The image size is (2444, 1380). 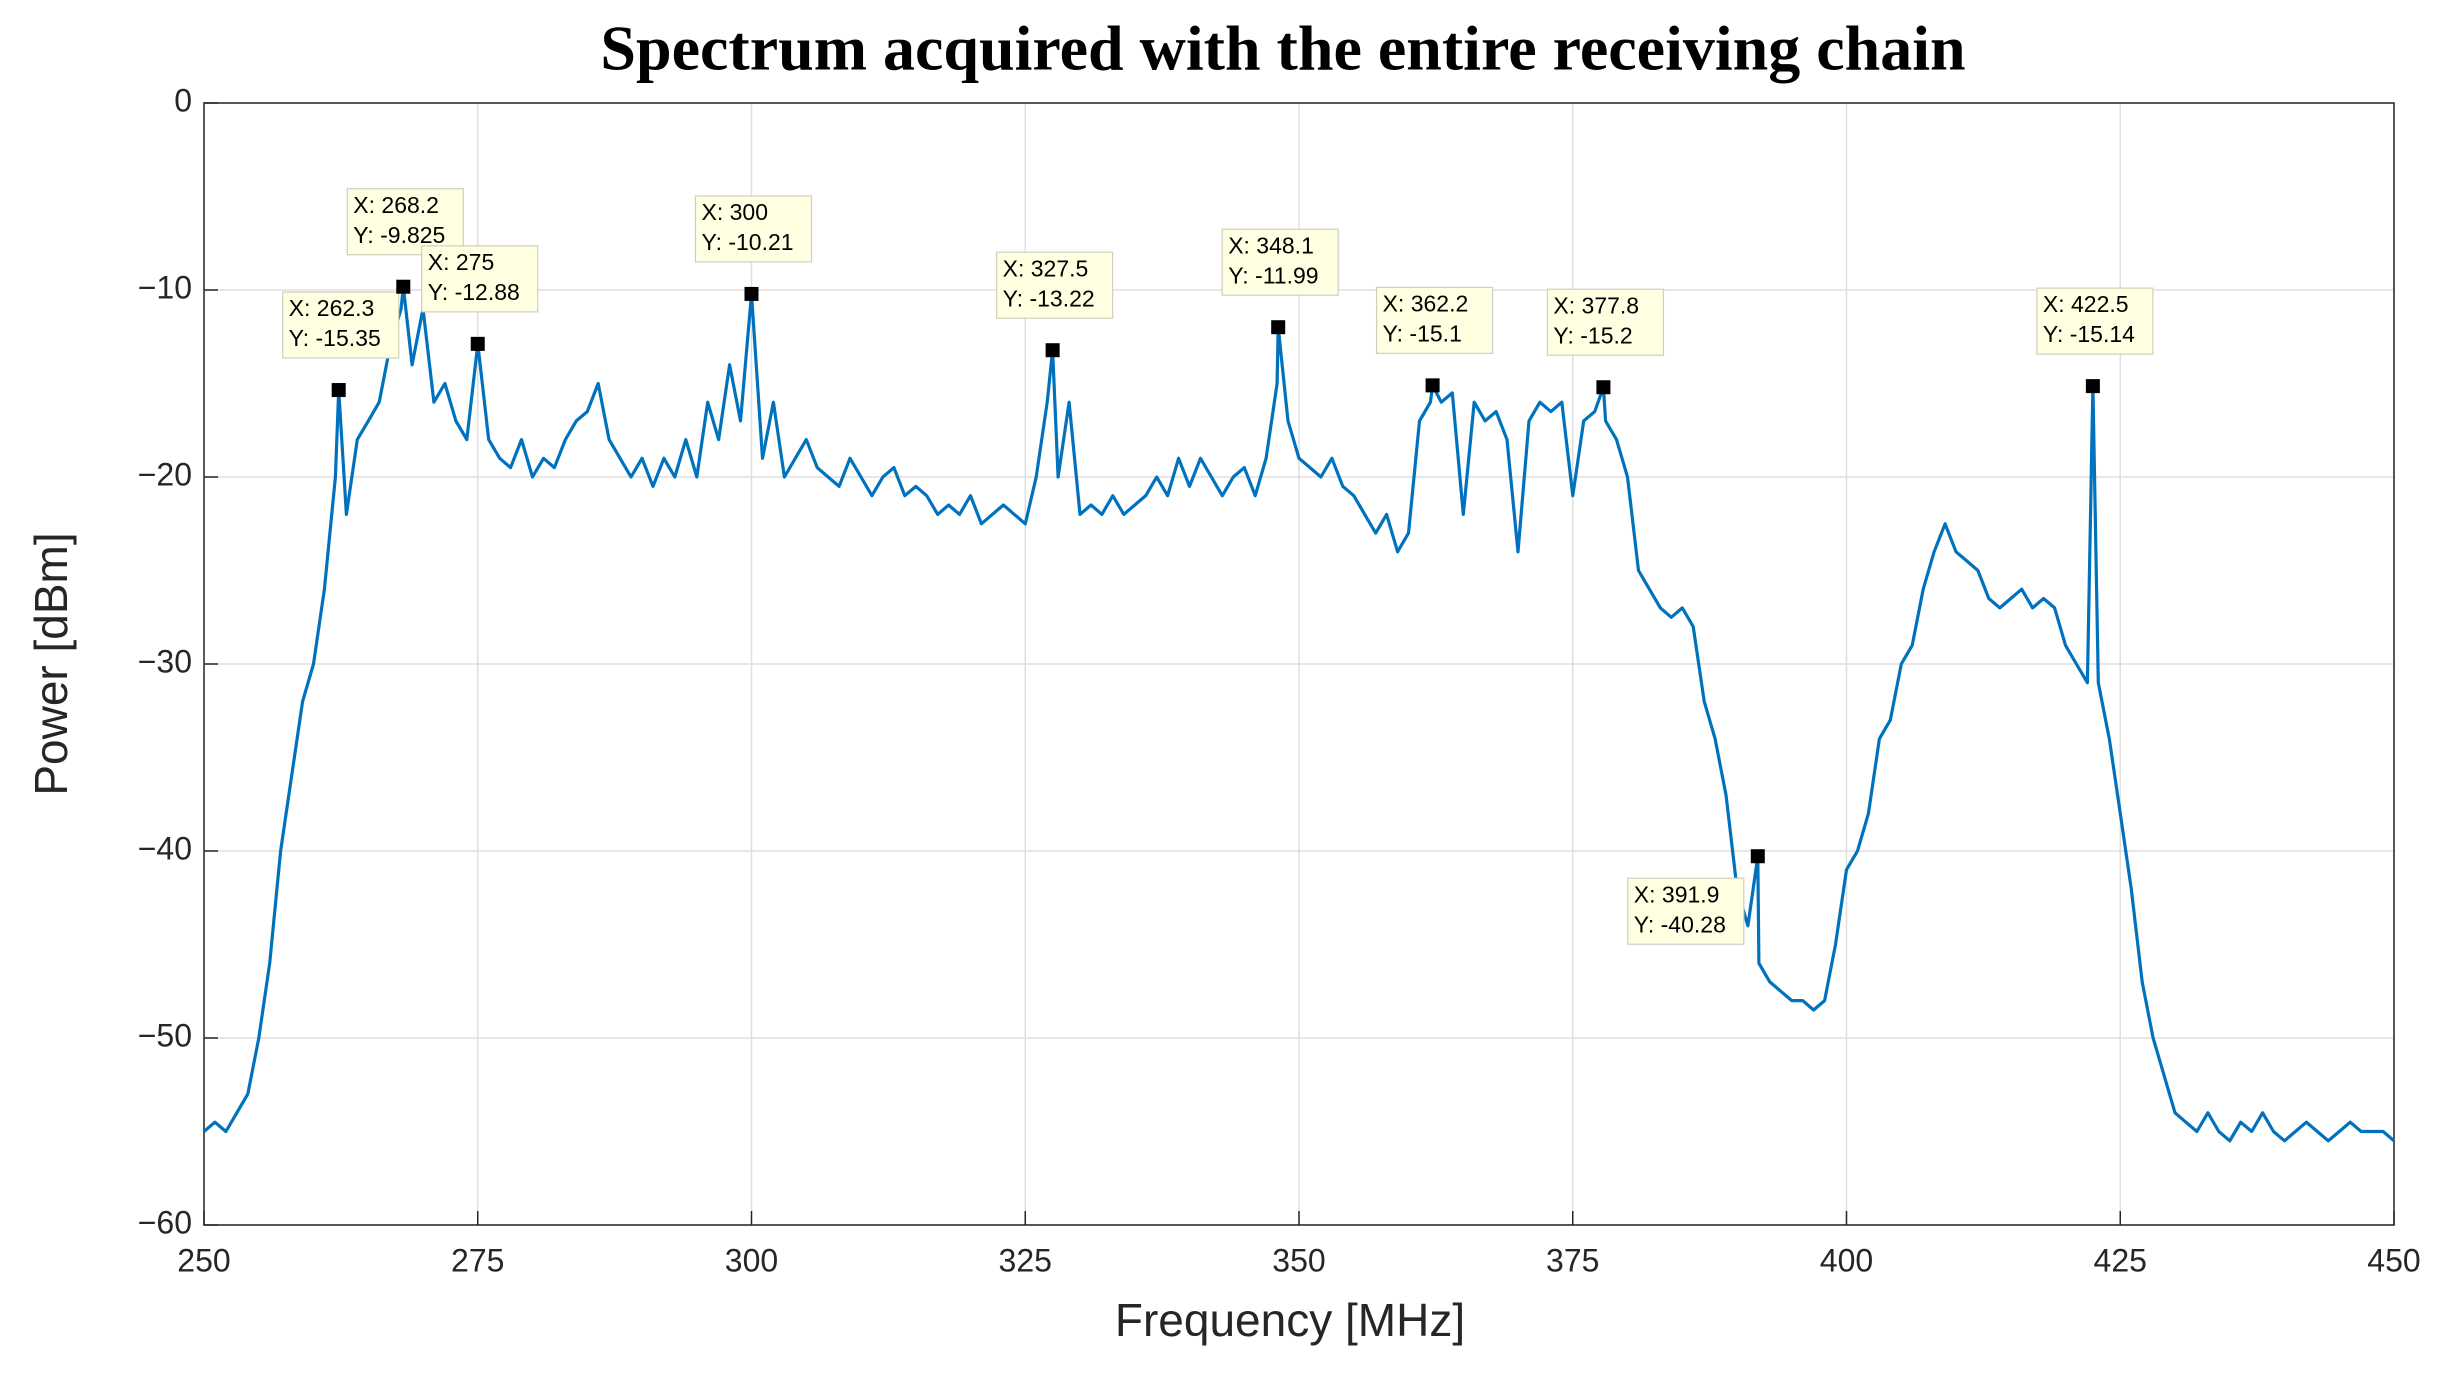 What do you see at coordinates (1680, 924) in the screenshot?
I see `datatip-y: Y: -40.28` at bounding box center [1680, 924].